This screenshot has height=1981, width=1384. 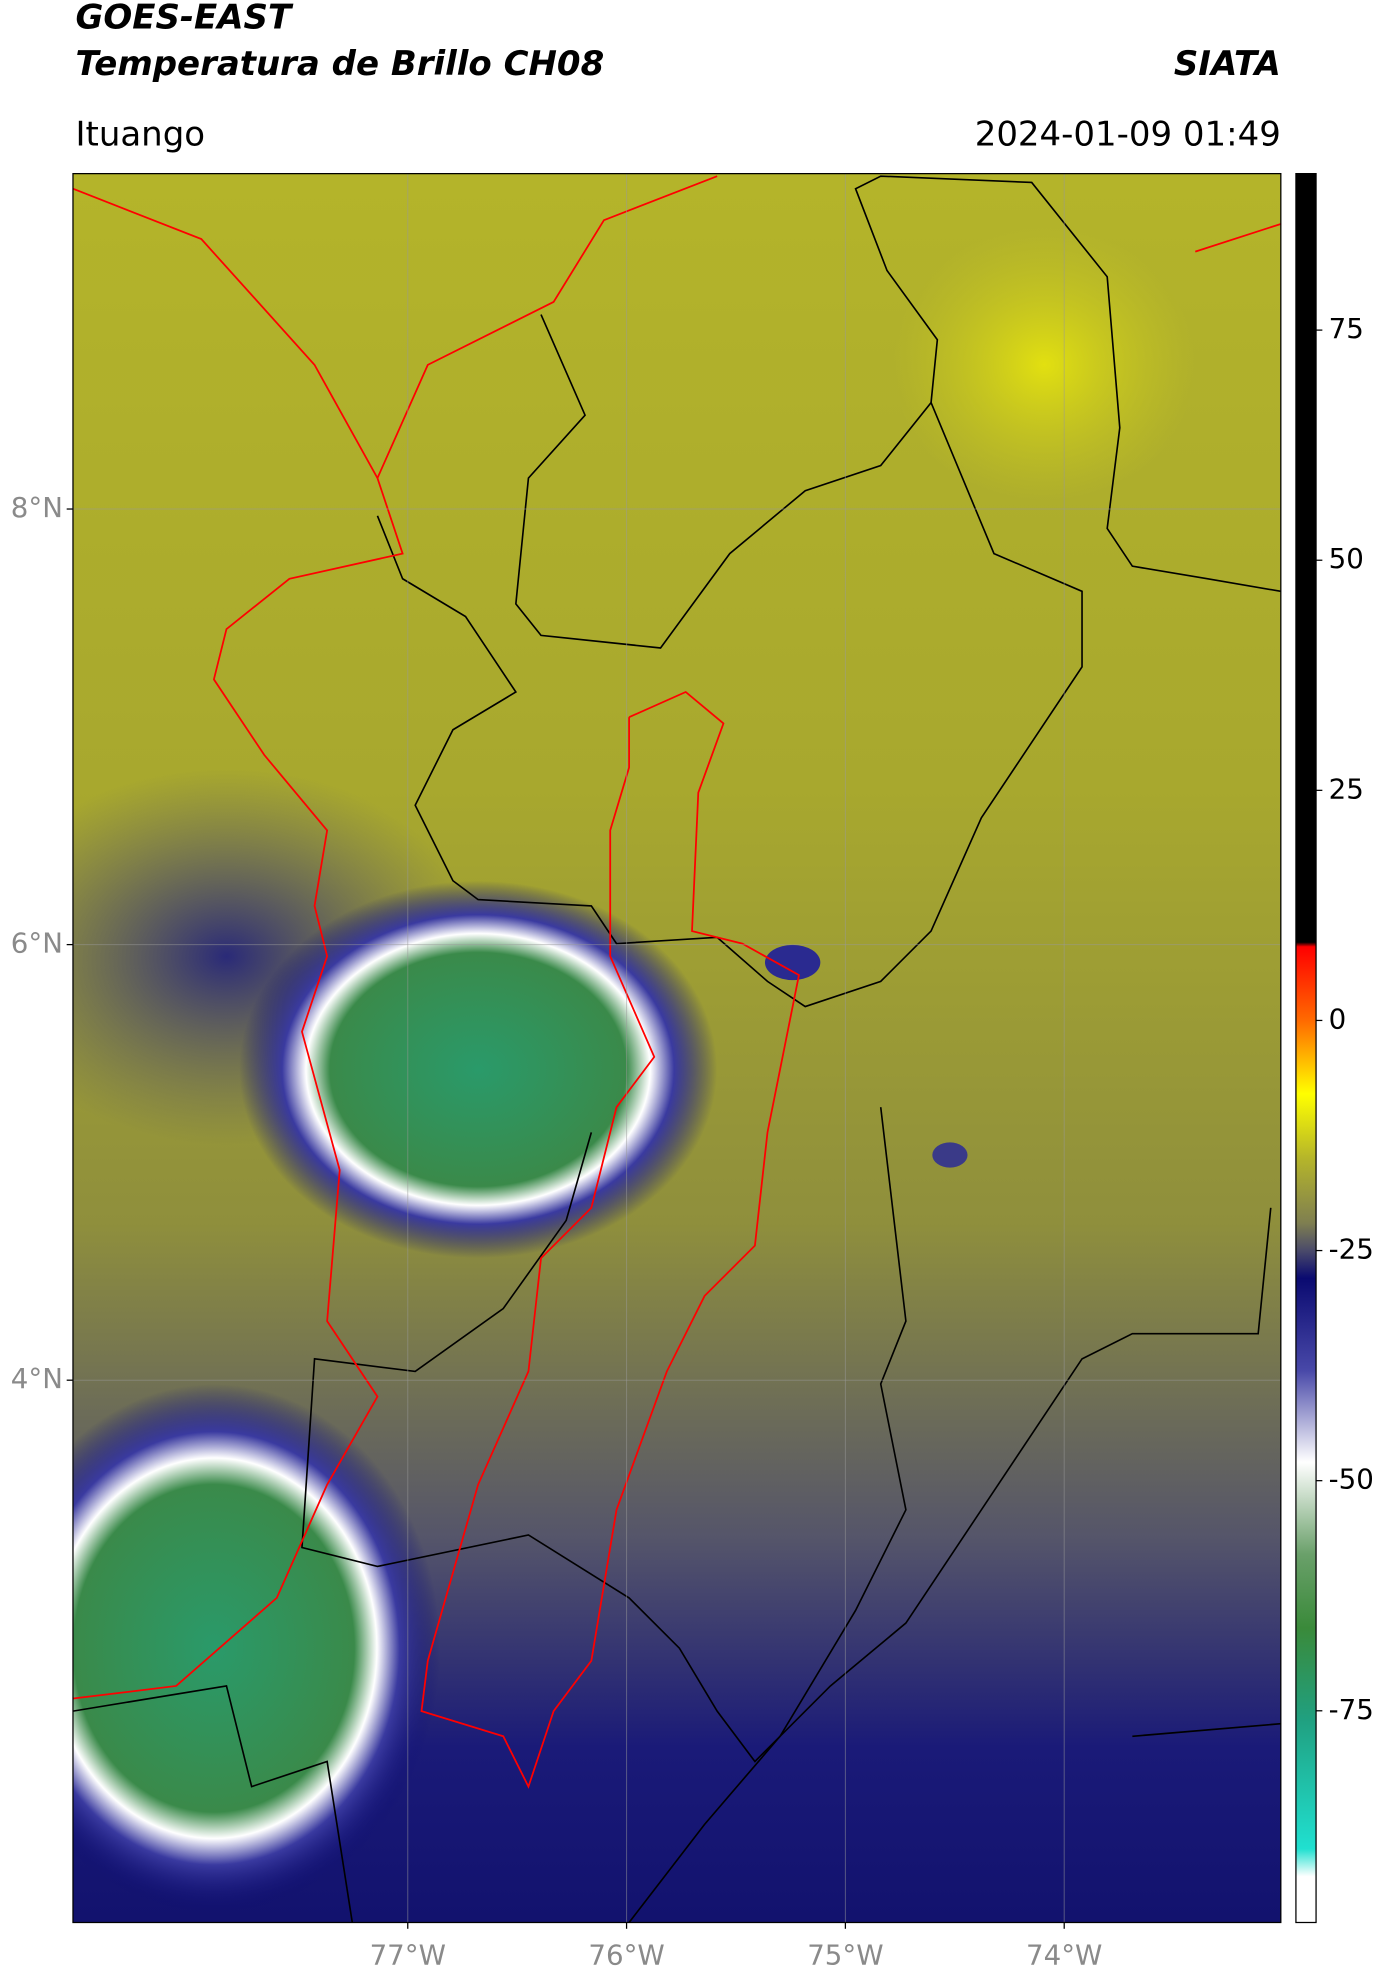 What do you see at coordinates (1346, 328) in the screenshot?
I see `colorbar-tick-label: 75` at bounding box center [1346, 328].